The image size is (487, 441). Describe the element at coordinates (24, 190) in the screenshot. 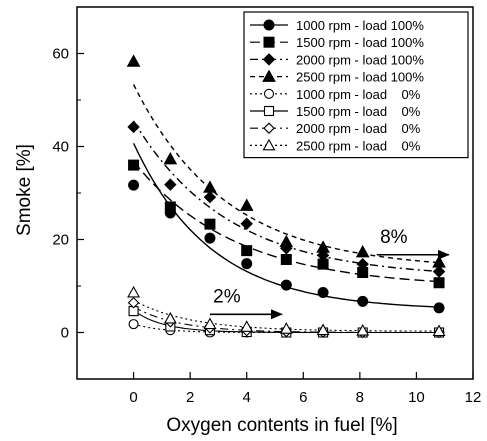

I see `y-axis-label: Smoke [%]` at that location.